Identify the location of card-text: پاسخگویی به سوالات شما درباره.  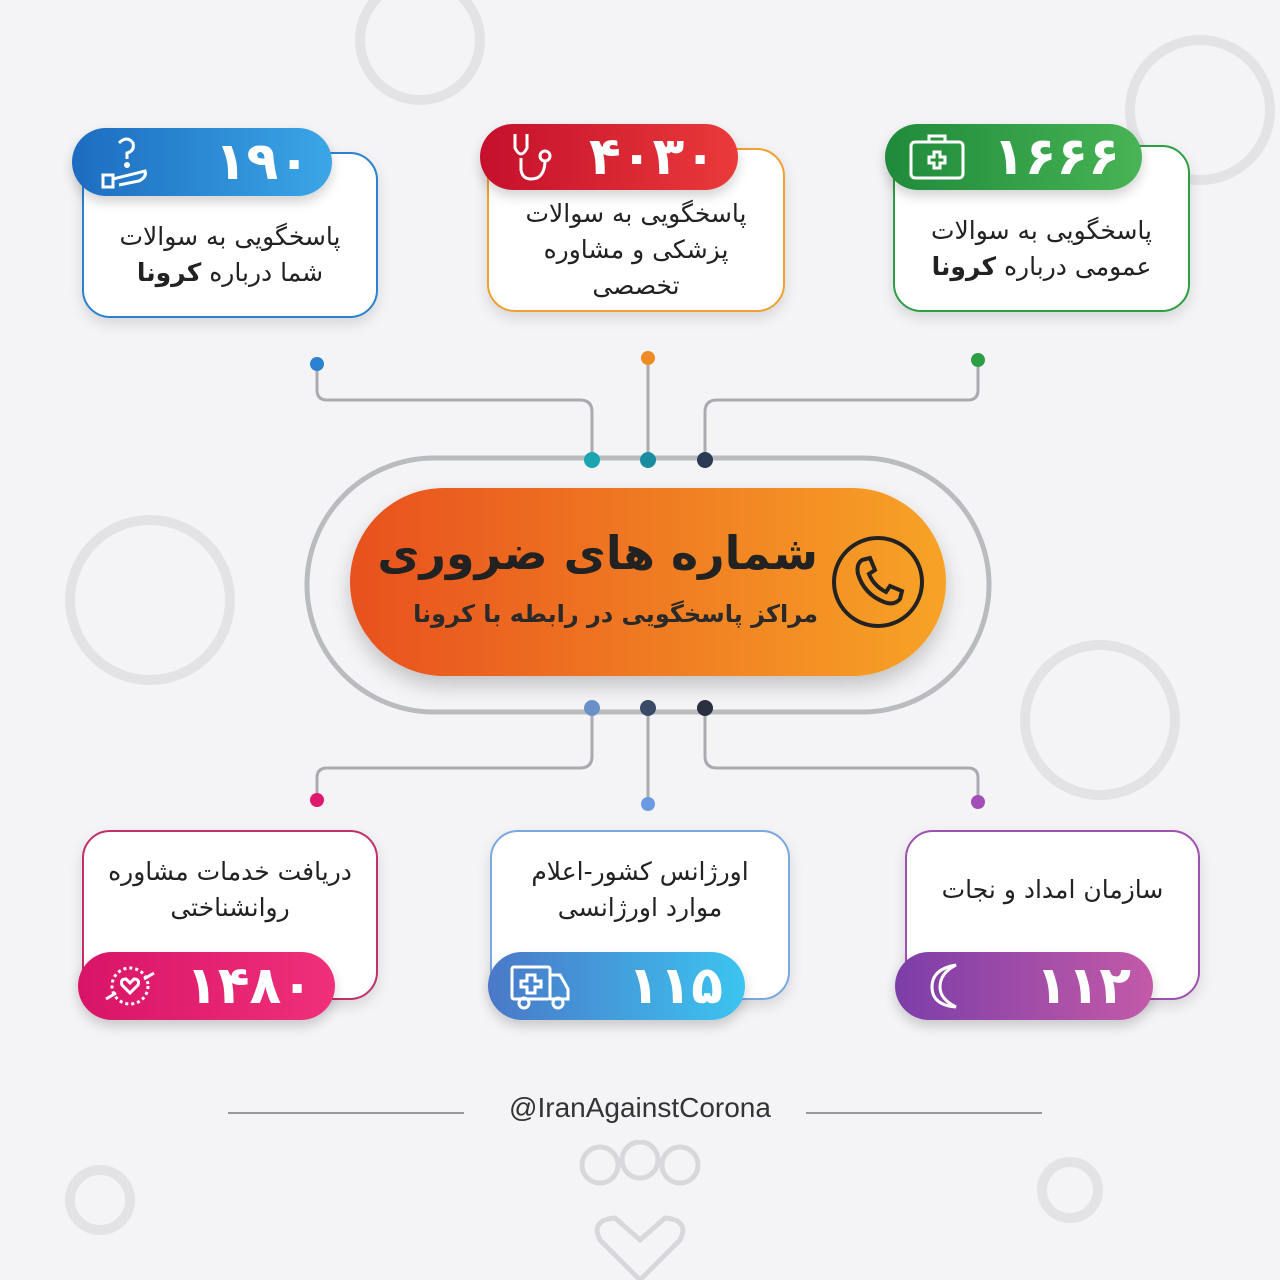
(230, 254).